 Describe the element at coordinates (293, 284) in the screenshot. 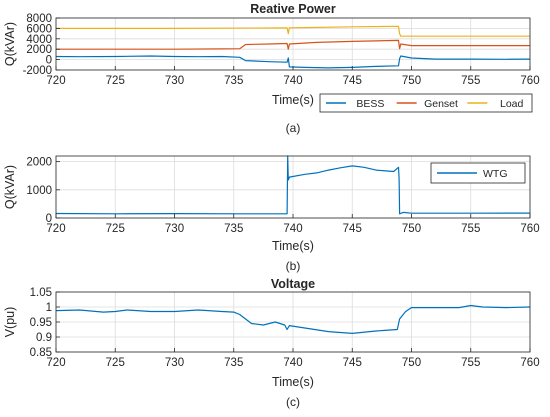

I see `chart-title: Voltage` at that location.